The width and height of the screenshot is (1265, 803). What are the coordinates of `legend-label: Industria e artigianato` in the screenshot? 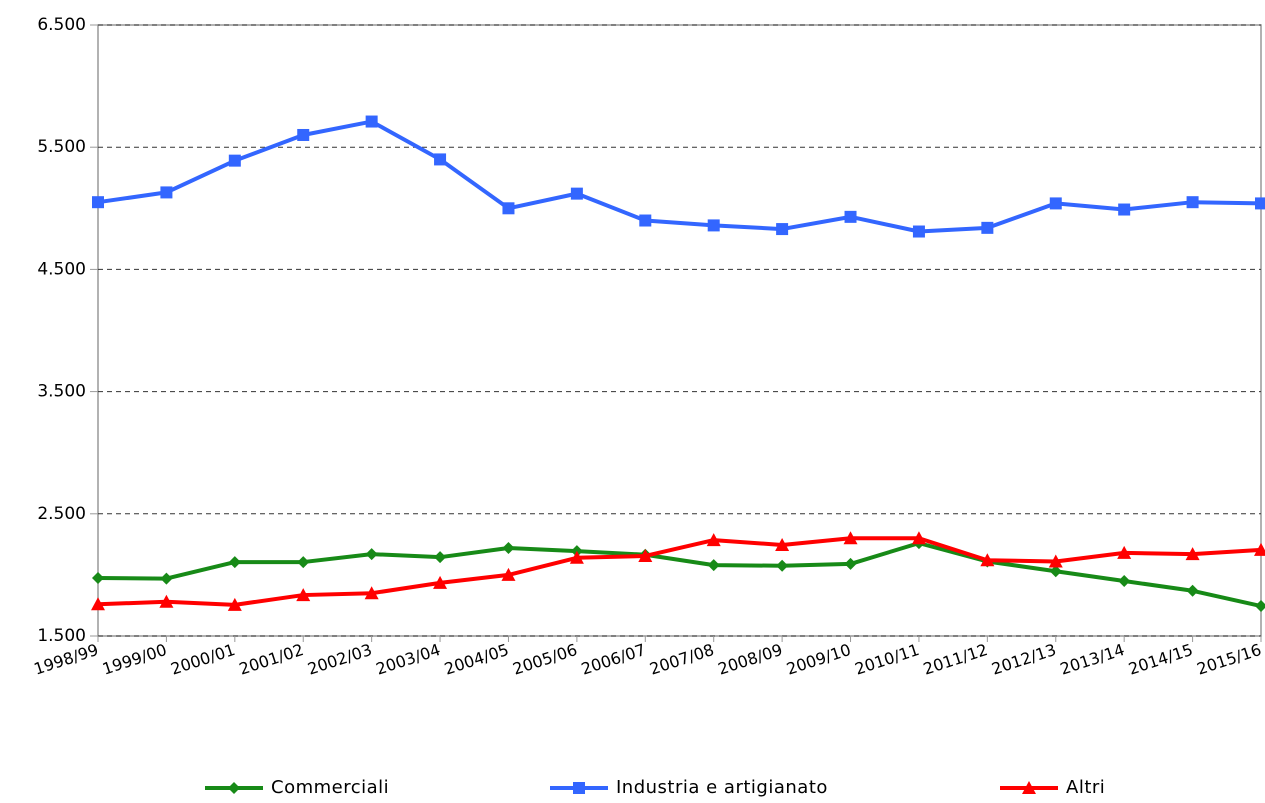 It's located at (722, 787).